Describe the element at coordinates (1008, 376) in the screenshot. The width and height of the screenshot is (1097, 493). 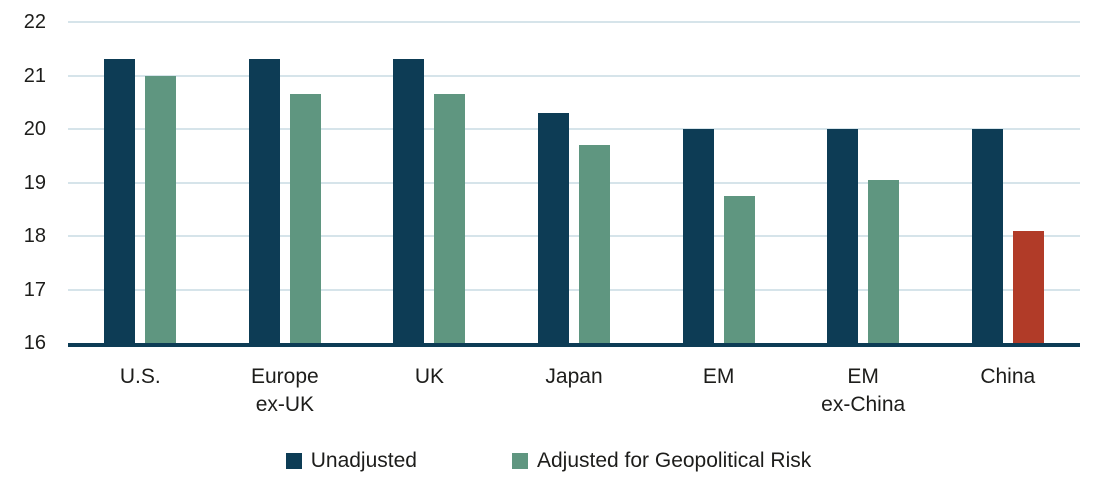
I see `x-axis-label-line: China` at that location.